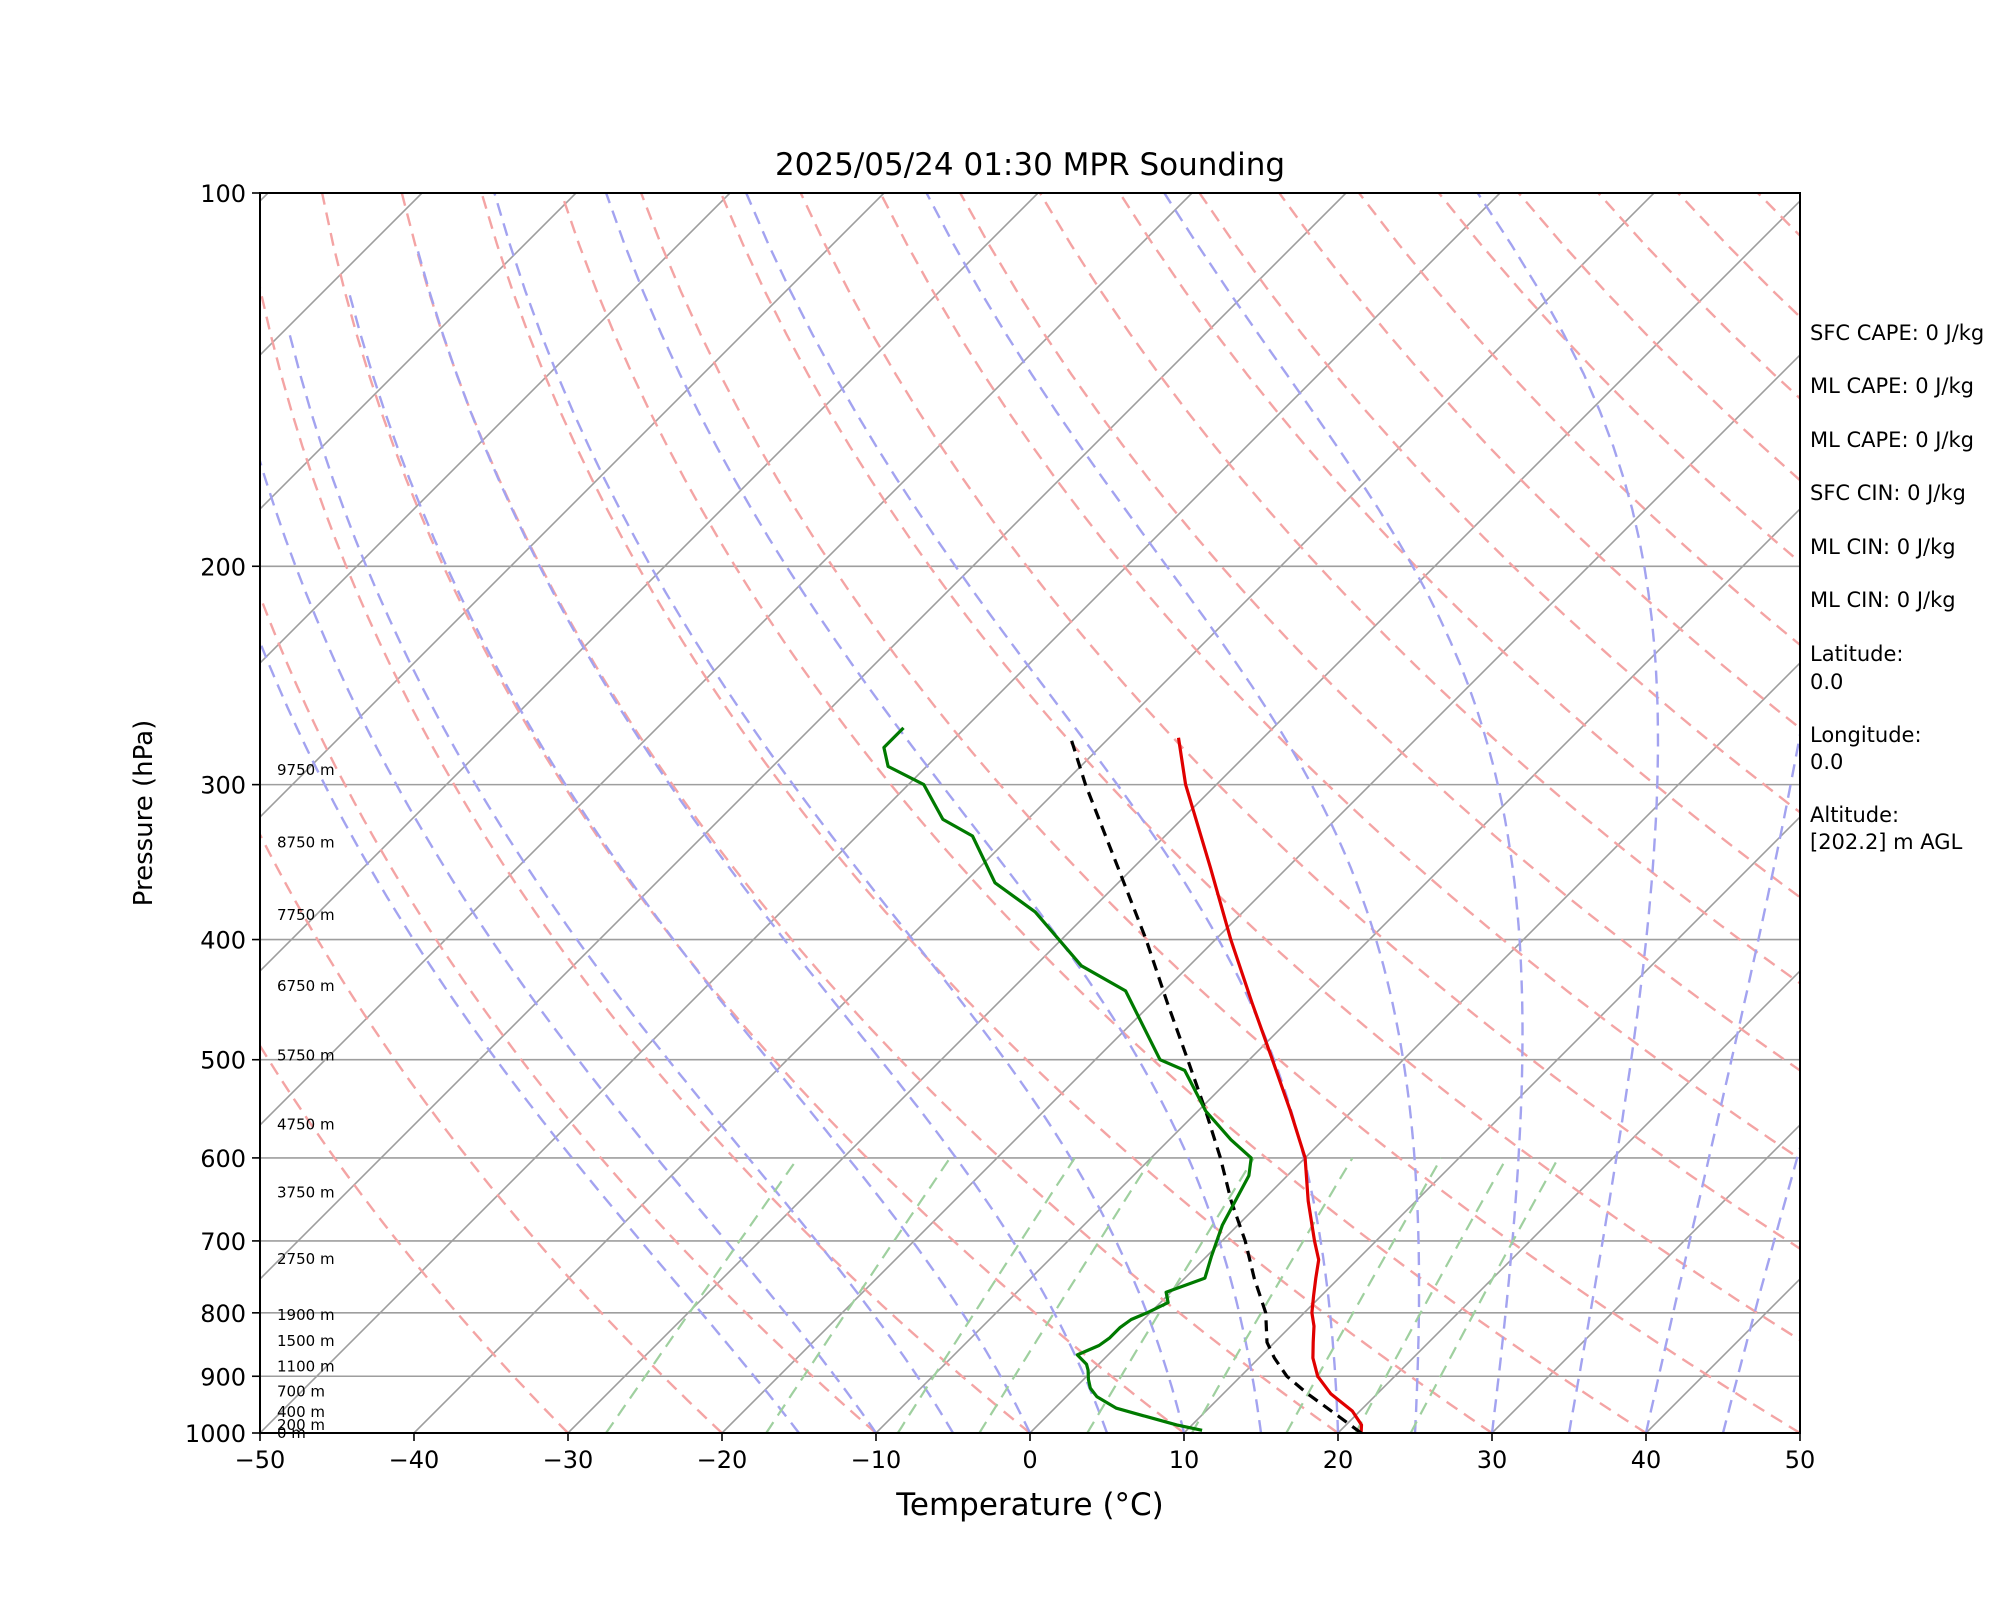 The width and height of the screenshot is (2000, 1600). What do you see at coordinates (223, 1159) in the screenshot?
I see `y-tick-label: 600` at bounding box center [223, 1159].